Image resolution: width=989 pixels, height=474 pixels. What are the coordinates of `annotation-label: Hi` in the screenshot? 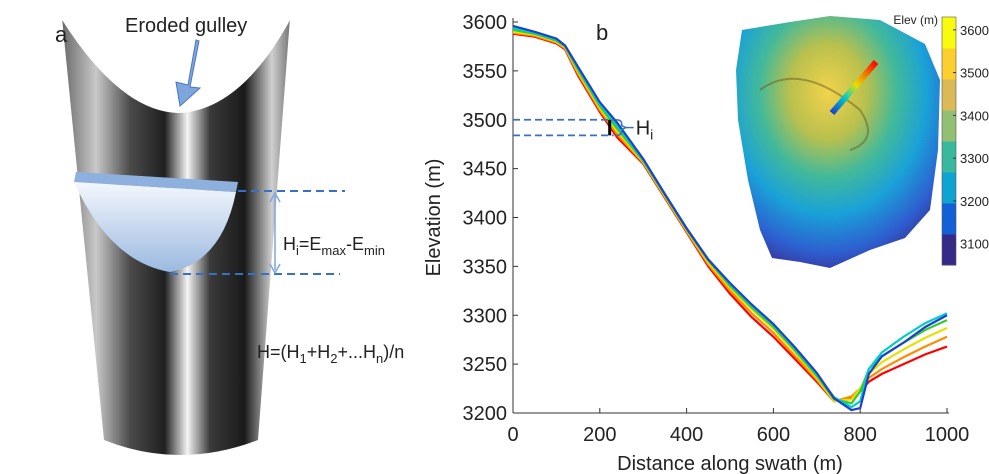 It's located at (645, 130).